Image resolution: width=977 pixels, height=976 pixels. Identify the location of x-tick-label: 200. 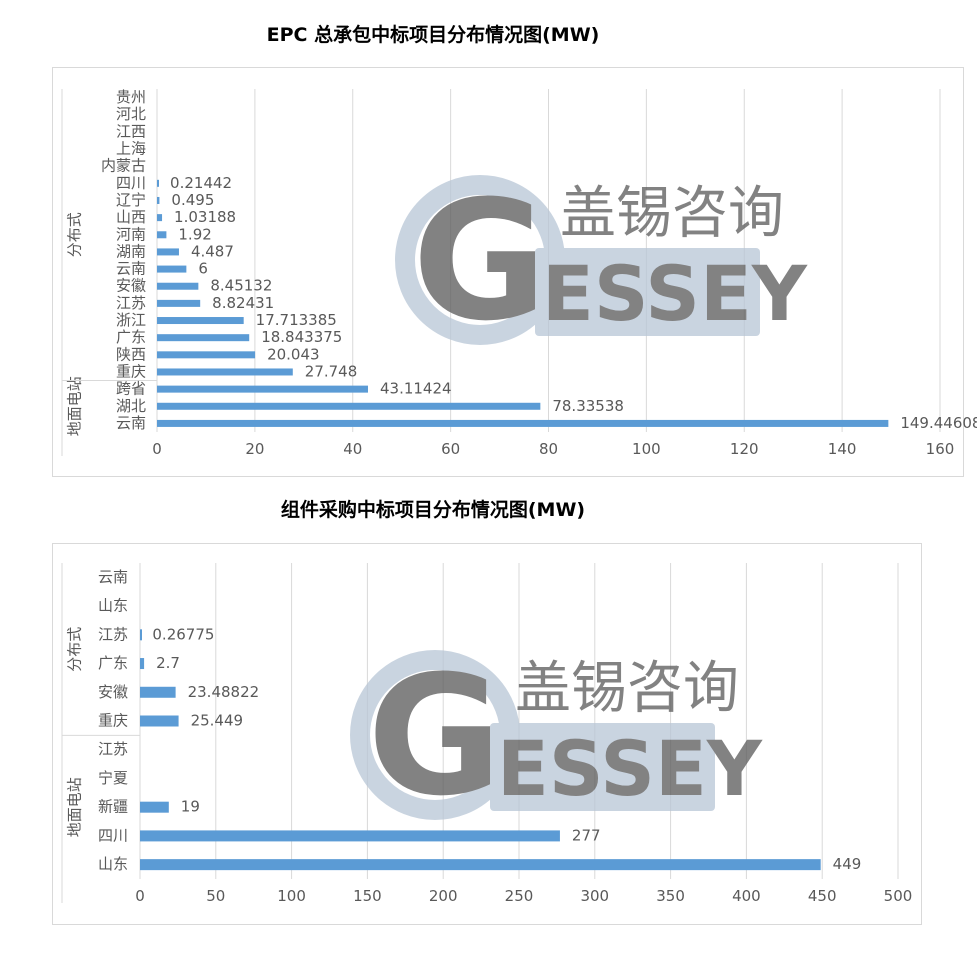
(443, 896).